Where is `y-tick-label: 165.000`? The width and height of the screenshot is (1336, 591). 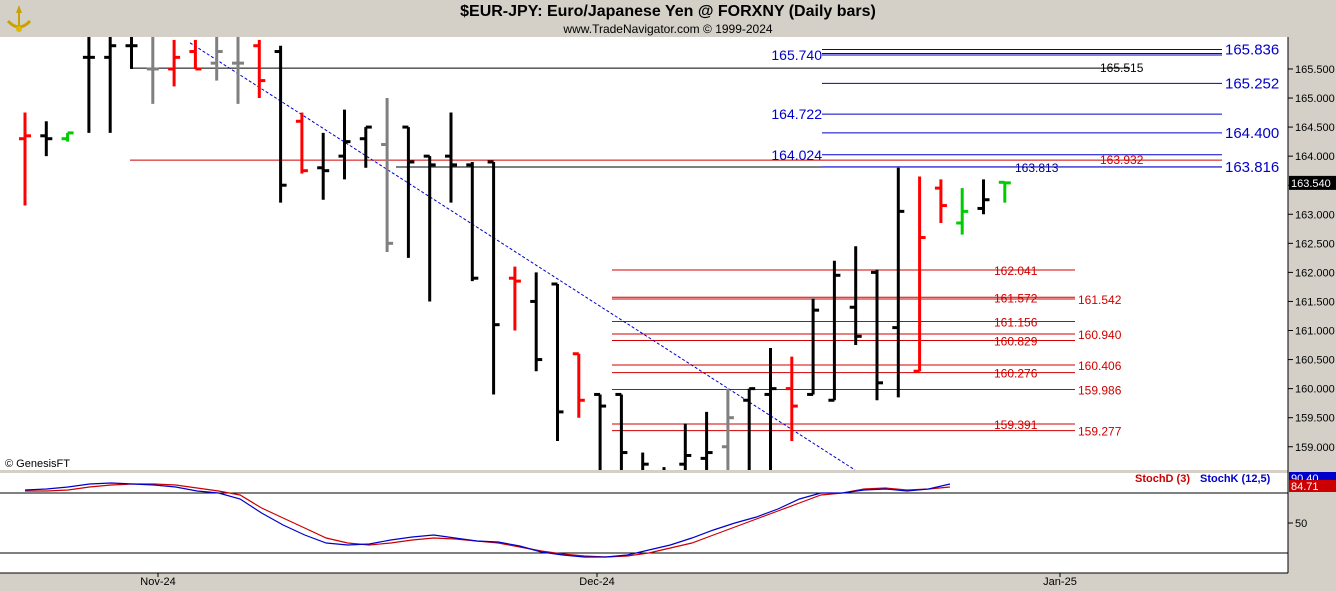
y-tick-label: 165.000 is located at coordinates (1315, 99).